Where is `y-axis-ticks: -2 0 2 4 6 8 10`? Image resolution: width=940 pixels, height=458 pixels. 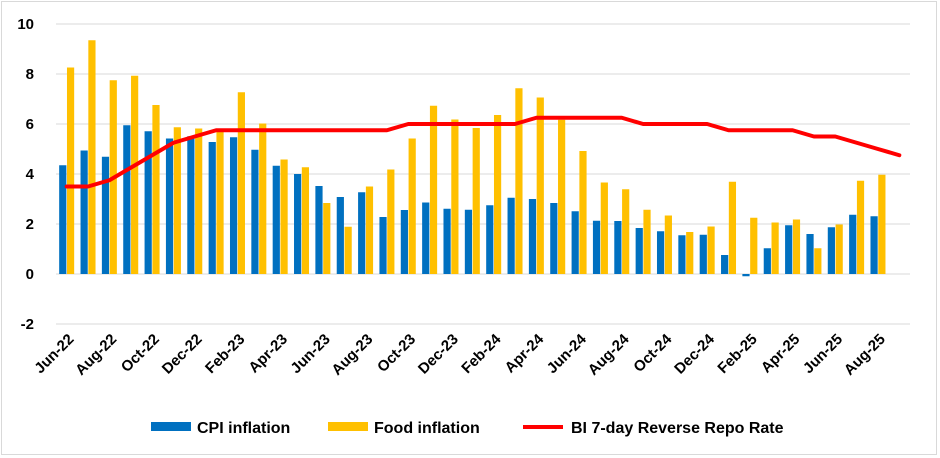 y-axis-ticks: -2 0 2 4 6 8 10 is located at coordinates (25, 174).